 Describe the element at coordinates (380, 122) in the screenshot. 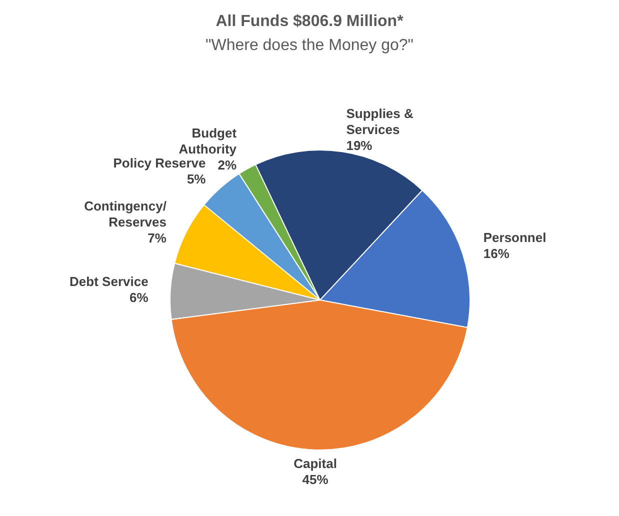

I see `slice-label: Supplies & Services` at that location.